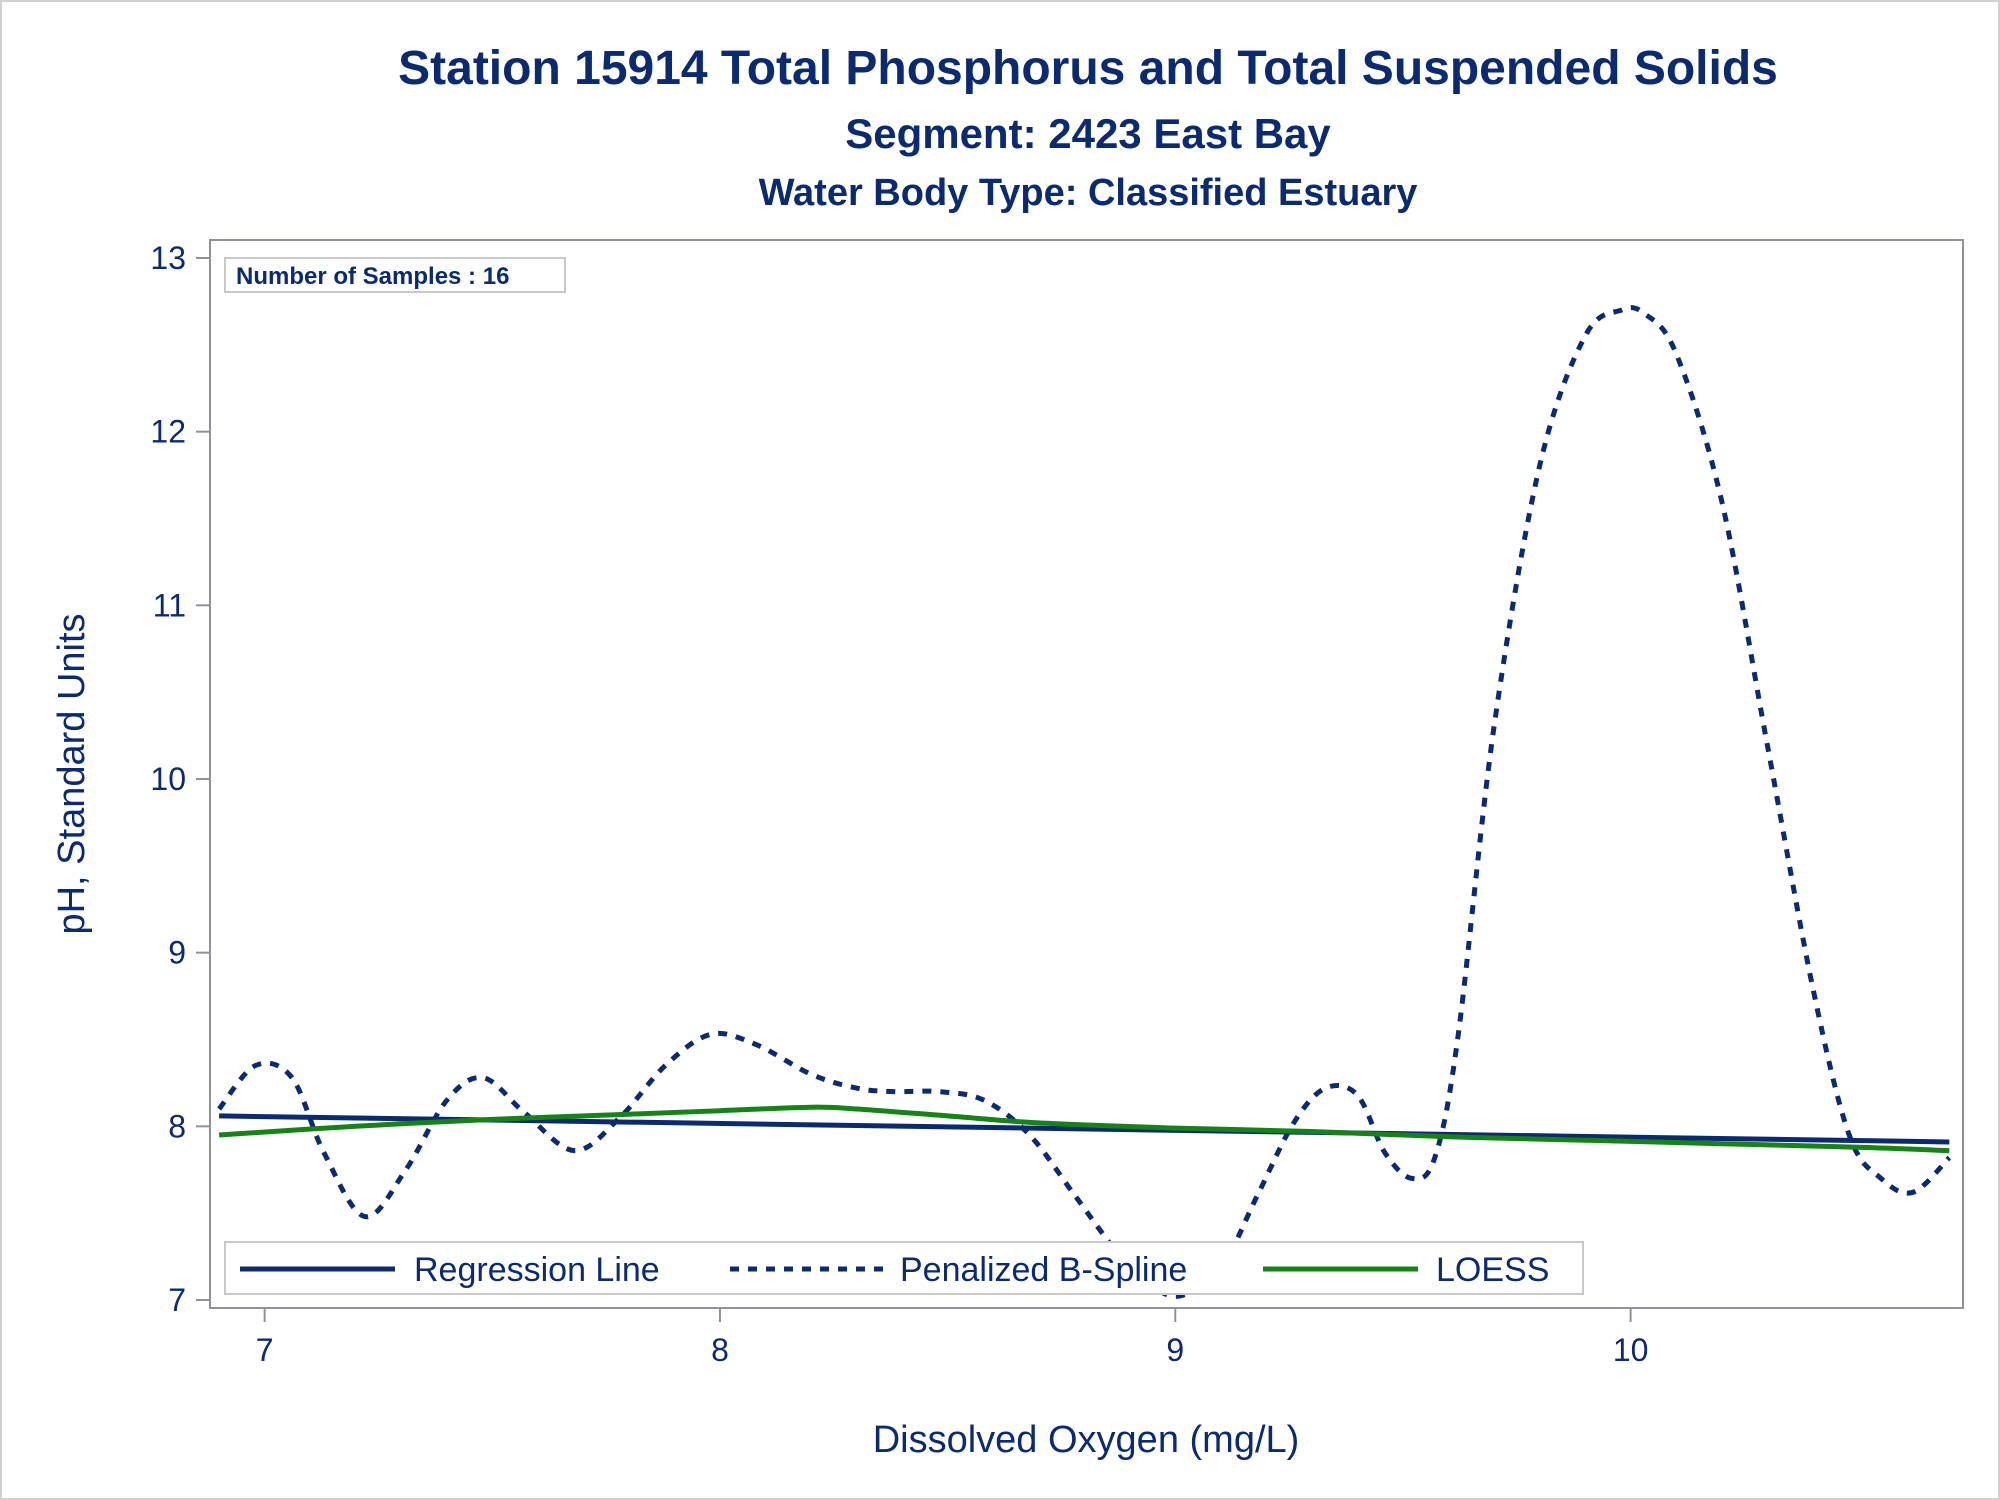 The height and width of the screenshot is (1500, 2000). Describe the element at coordinates (177, 1300) in the screenshot. I see `y-tick-label: 7` at that location.